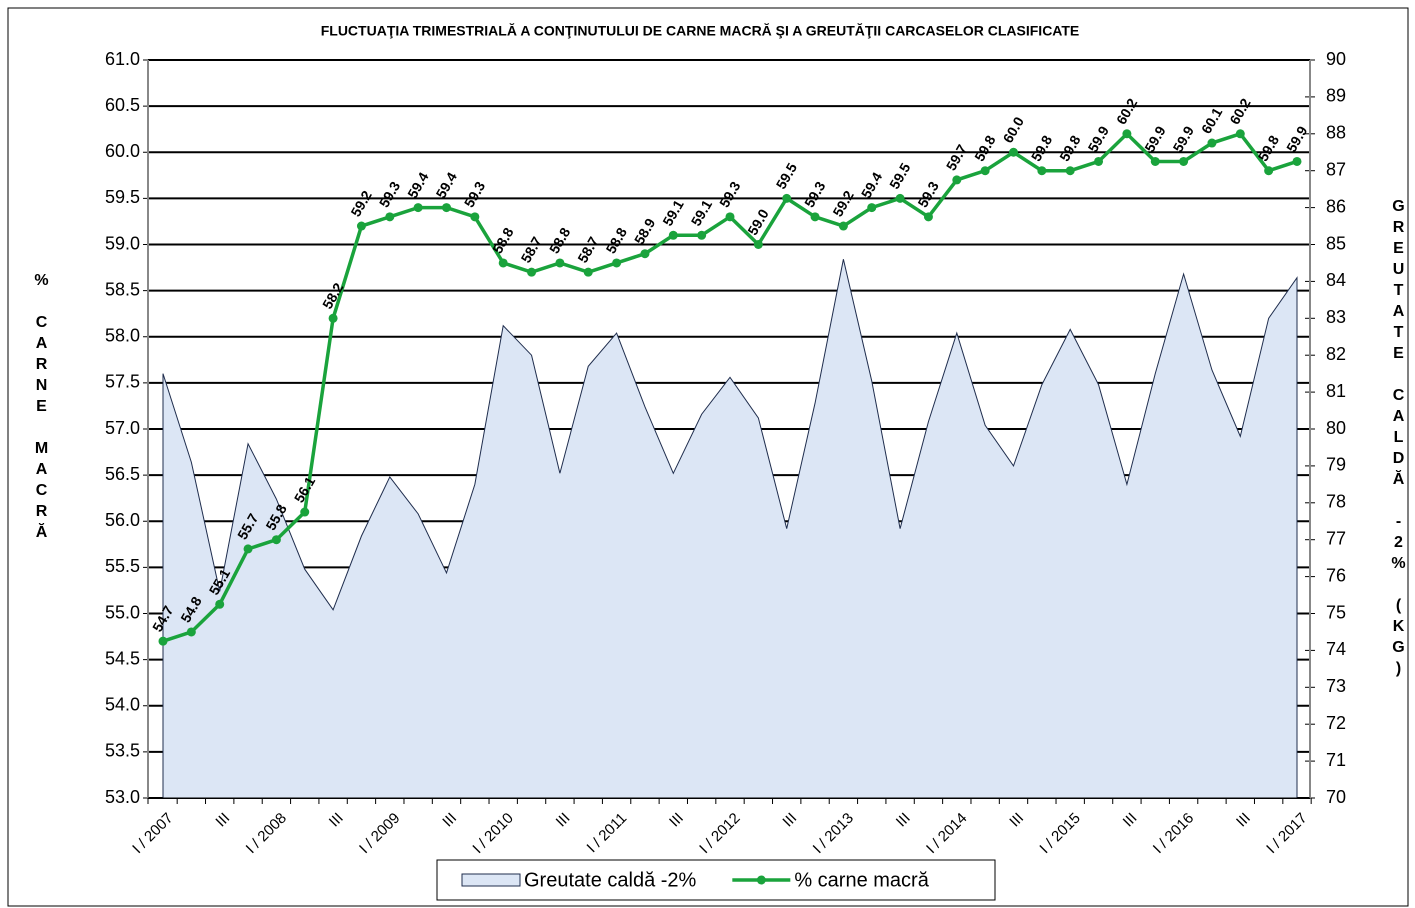  I want to click on y-tick-label: 54.5, so click(122, 658).